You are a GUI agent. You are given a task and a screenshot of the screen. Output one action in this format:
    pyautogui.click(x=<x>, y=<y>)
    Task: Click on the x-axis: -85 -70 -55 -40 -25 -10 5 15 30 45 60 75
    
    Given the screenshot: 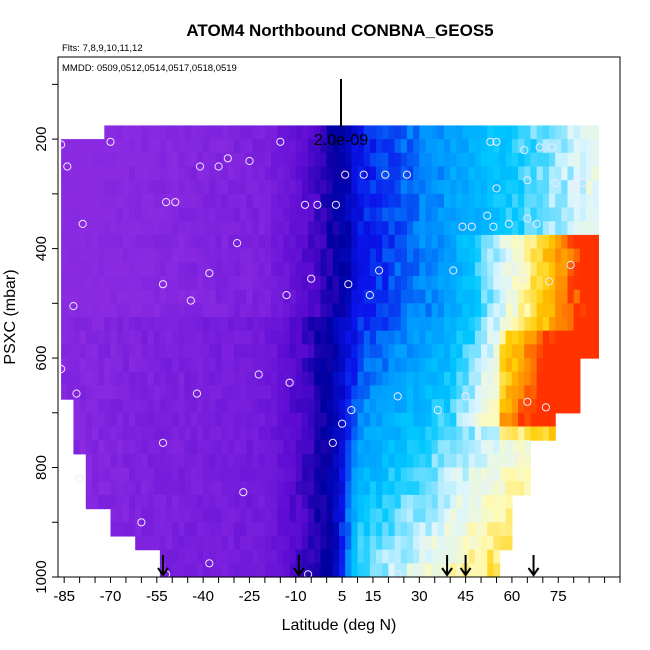 What is the action you would take?
    pyautogui.click(x=337, y=591)
    